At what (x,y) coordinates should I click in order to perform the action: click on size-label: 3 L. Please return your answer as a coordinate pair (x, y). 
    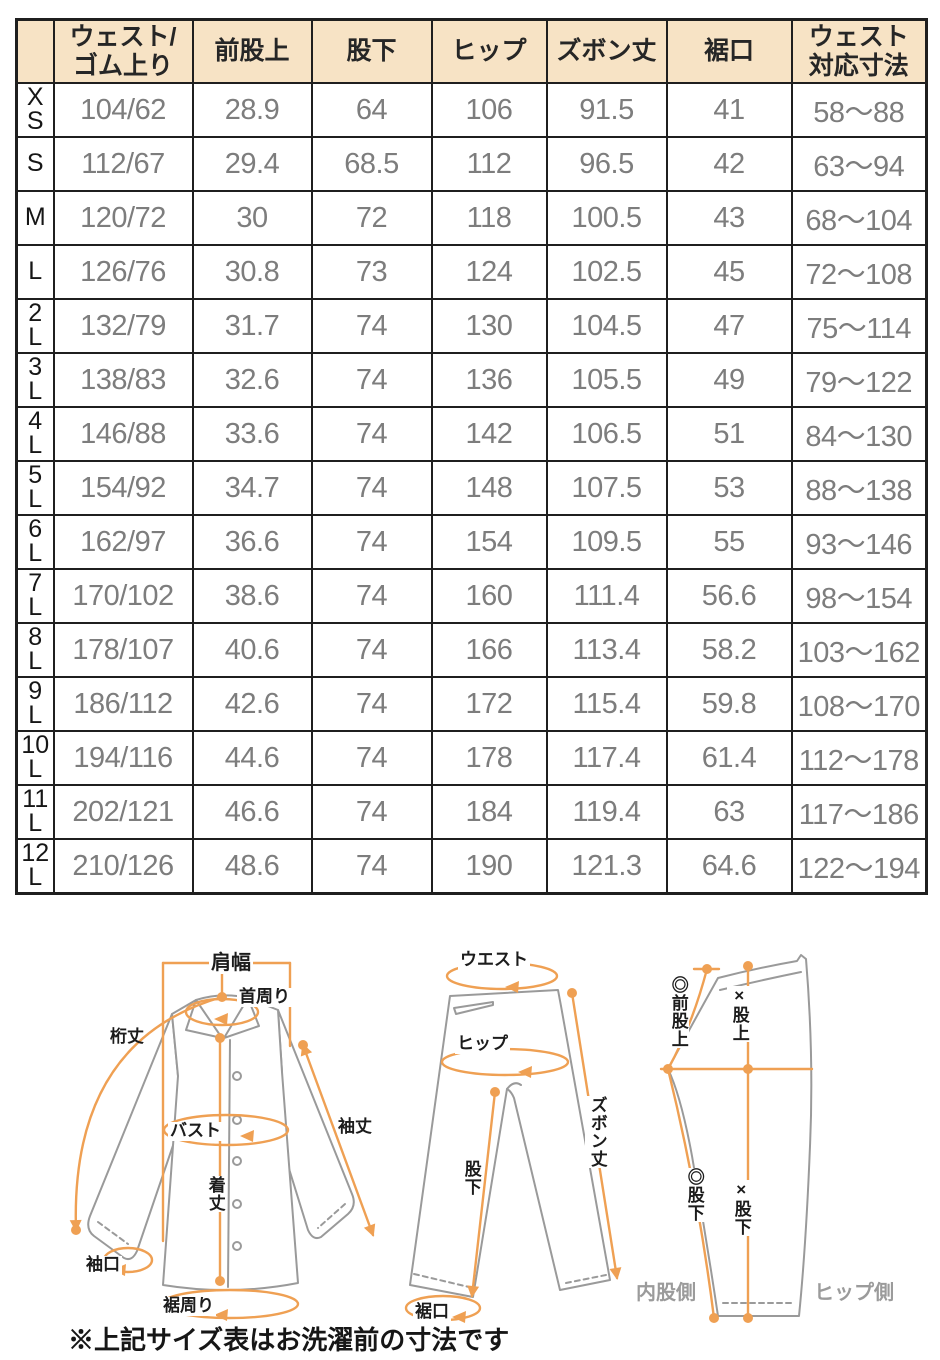
    Looking at the image, I should click on (35, 380).